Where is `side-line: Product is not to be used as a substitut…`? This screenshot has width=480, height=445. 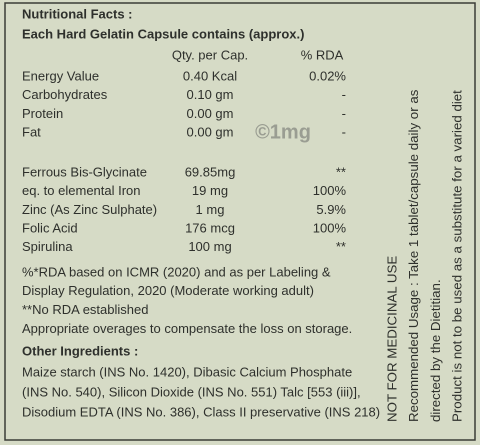 side-line: Product is not to be used as a substitut… is located at coordinates (457, 256).